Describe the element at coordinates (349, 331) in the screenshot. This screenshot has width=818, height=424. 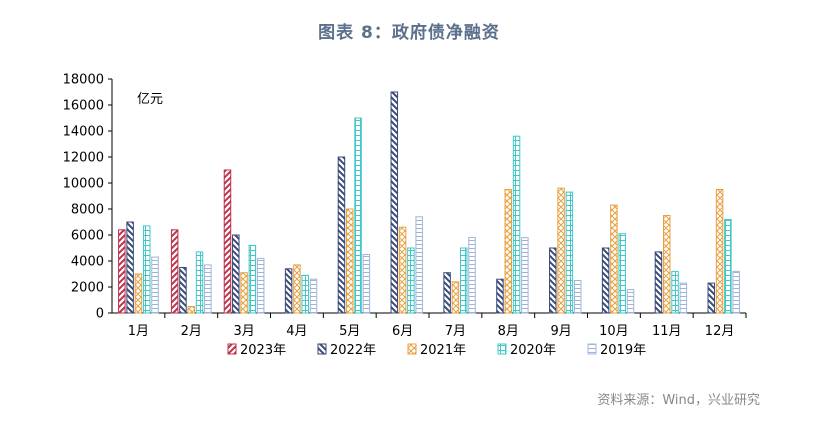
I see `x-tick-label: 5月` at that location.